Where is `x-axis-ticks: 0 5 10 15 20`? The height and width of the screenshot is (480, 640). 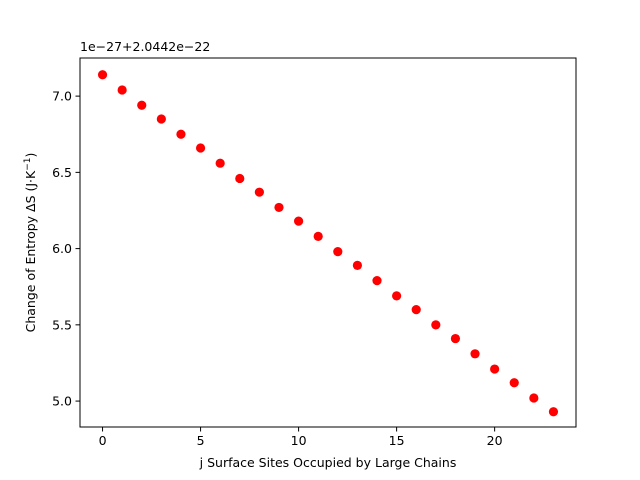
x-axis-ticks: 0 5 10 15 20 is located at coordinates (301, 437).